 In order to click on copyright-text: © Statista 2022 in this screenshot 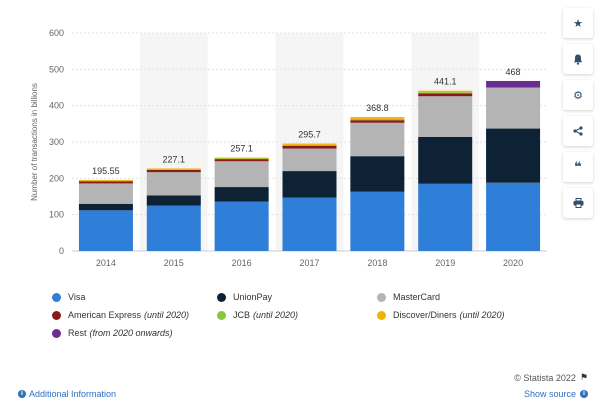, I will do `click(545, 377)`.